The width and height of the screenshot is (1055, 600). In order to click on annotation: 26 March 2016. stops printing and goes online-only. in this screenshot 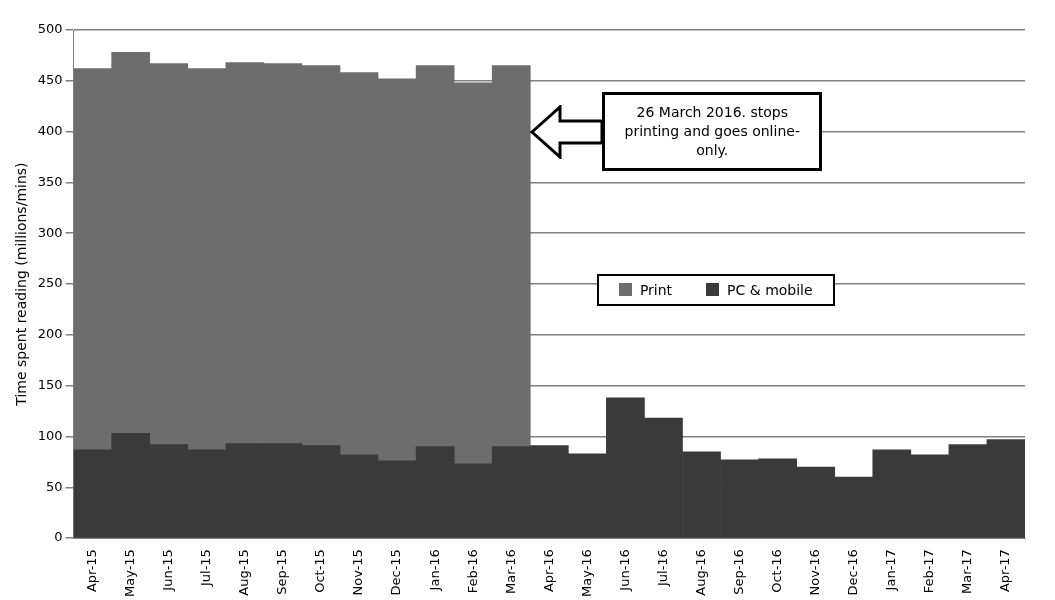, I will do `click(712, 132)`.